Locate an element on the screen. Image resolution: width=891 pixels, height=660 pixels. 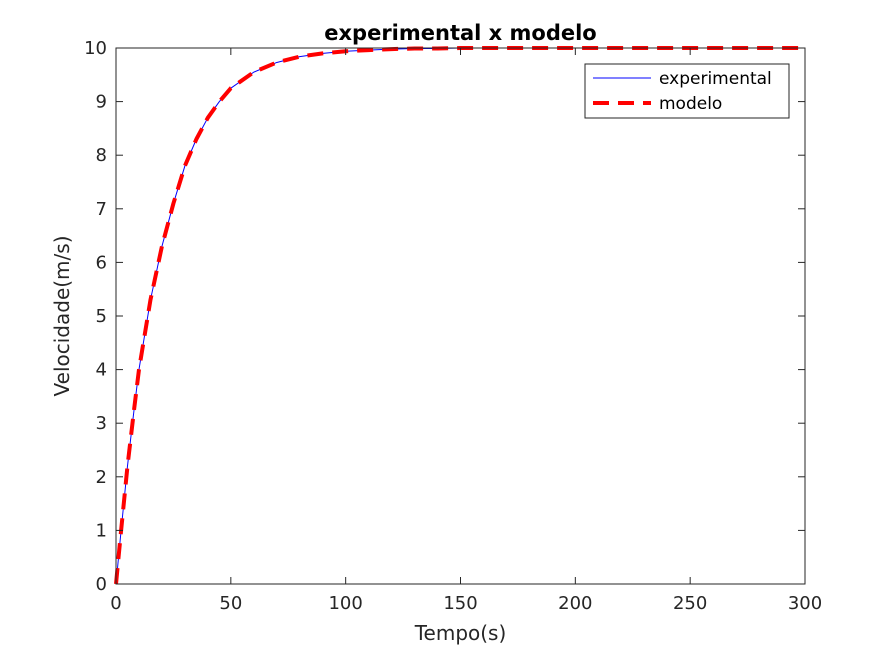
y-tick-label: 2 is located at coordinates (101, 477).